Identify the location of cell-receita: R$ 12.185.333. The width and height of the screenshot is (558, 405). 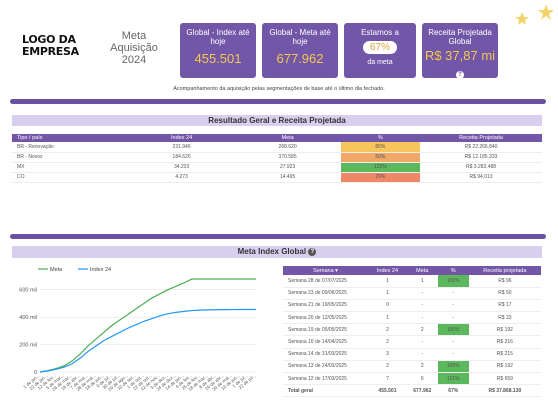
(481, 157).